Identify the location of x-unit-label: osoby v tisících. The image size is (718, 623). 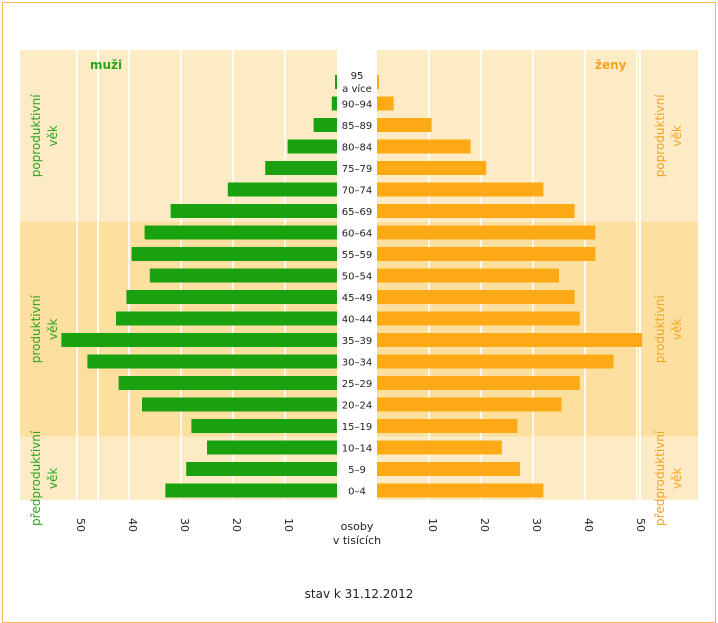
(357, 533).